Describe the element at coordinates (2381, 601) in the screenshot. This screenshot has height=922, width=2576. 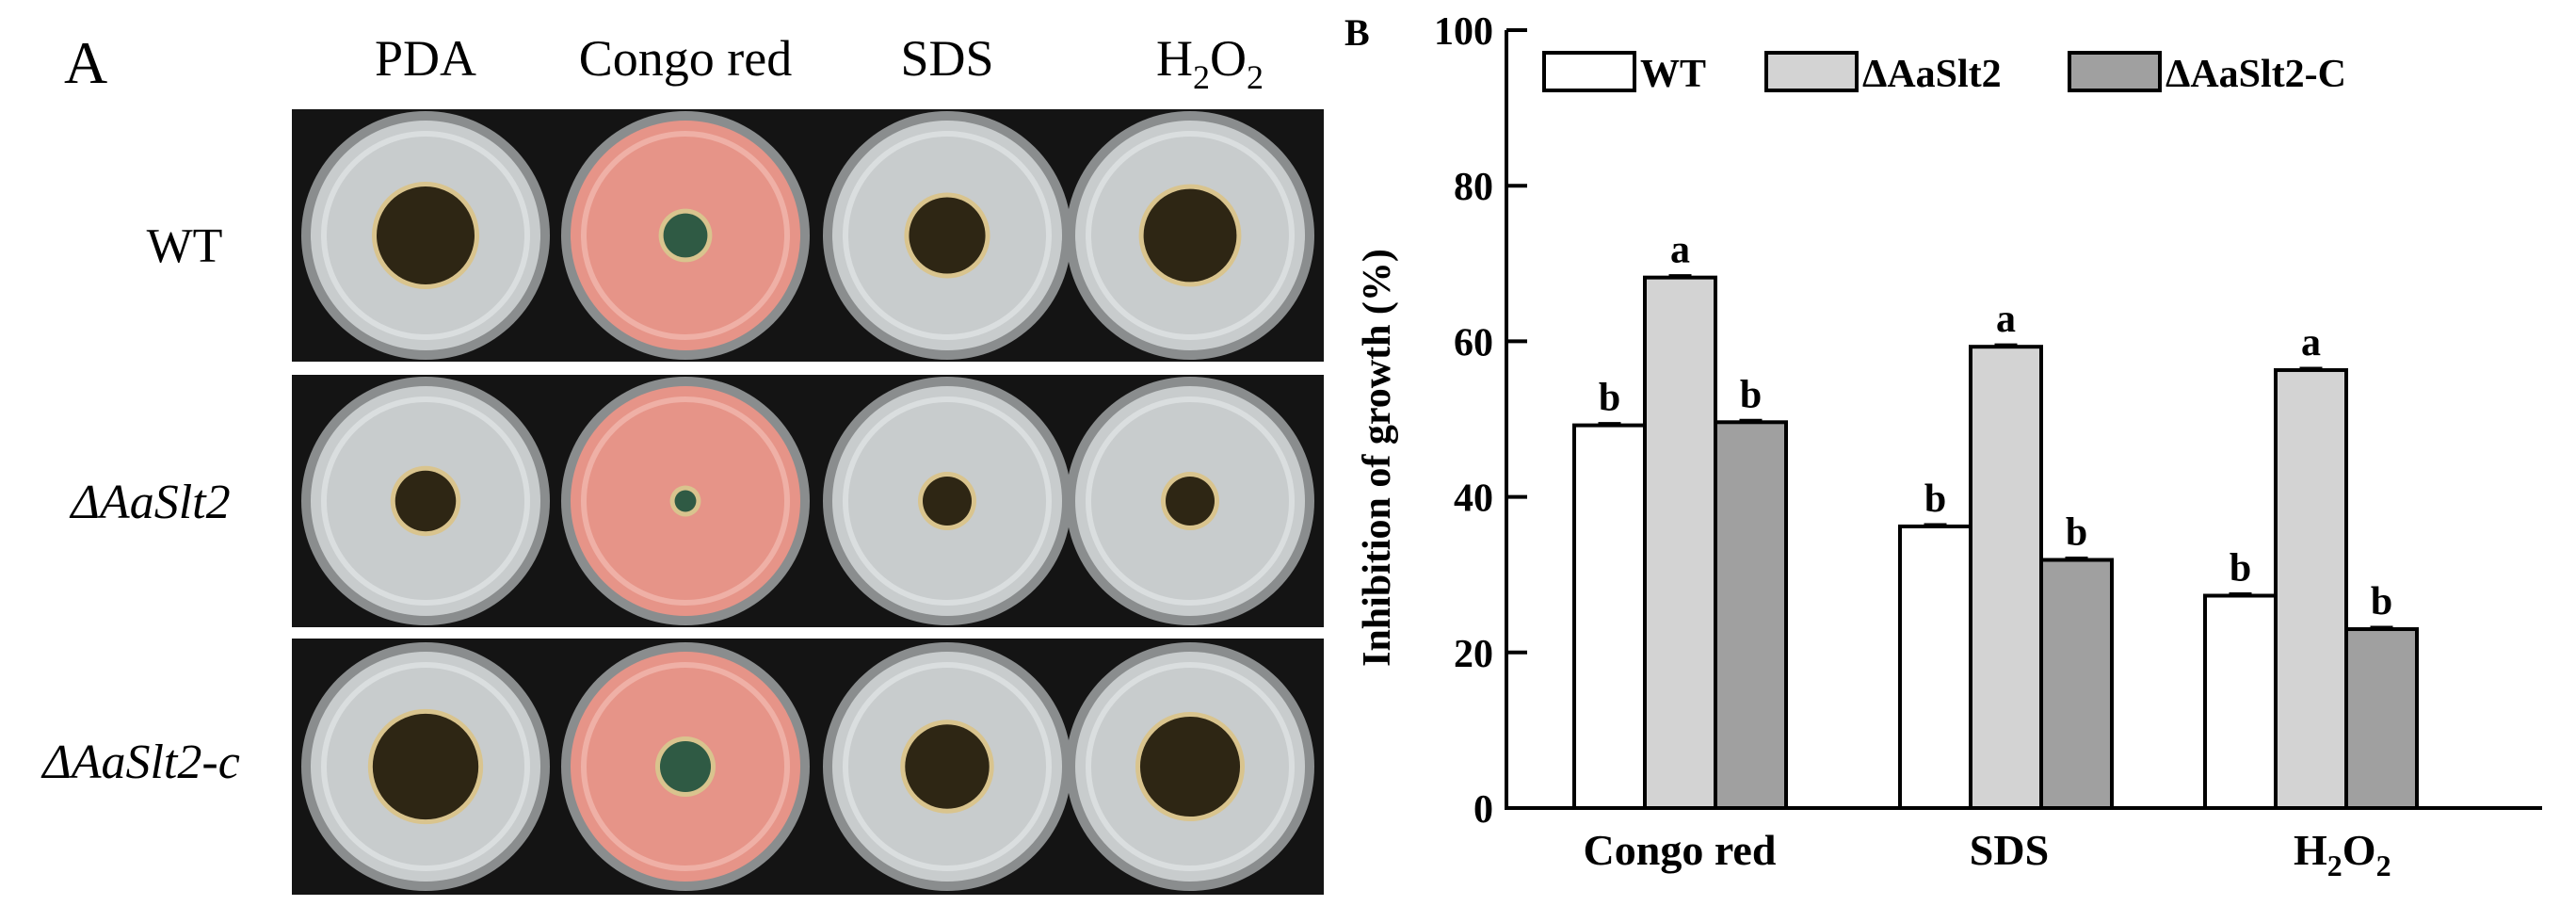
I see `significance-letter-aaslt2-c-h2o2: b` at that location.